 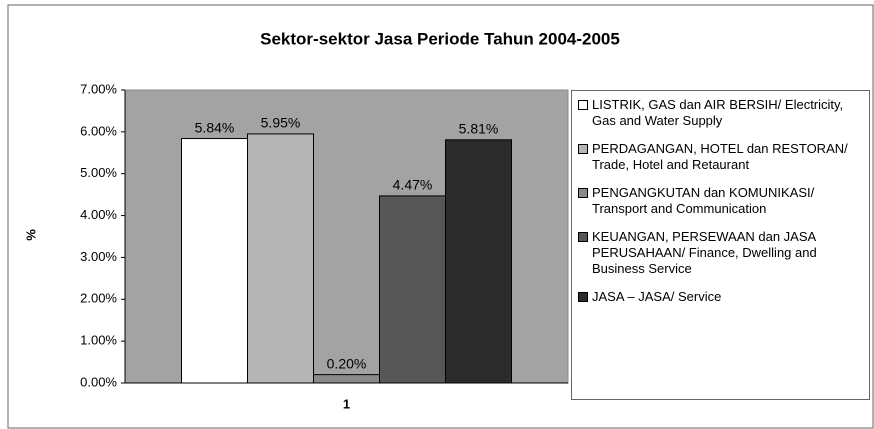 What do you see at coordinates (347, 363) in the screenshot?
I see `data-label: 0.20%` at bounding box center [347, 363].